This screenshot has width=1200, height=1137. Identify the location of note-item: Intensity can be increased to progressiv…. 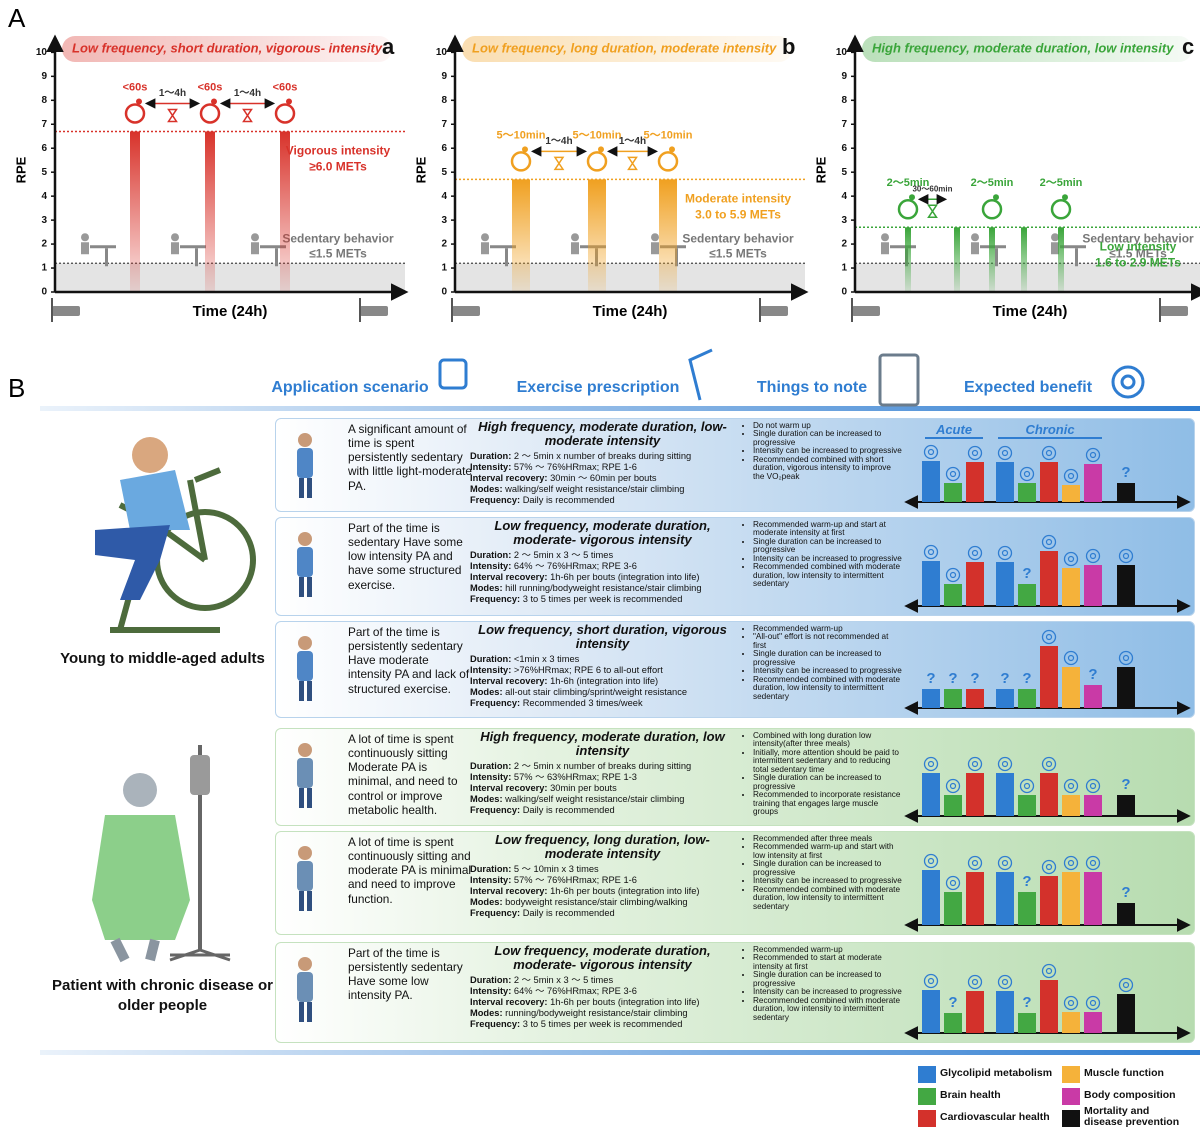
(827, 450).